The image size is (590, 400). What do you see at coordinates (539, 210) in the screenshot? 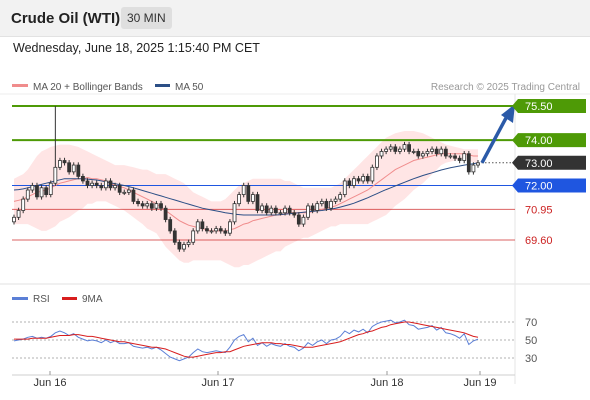
I see `level-label-70.95: 70.95` at bounding box center [539, 210].